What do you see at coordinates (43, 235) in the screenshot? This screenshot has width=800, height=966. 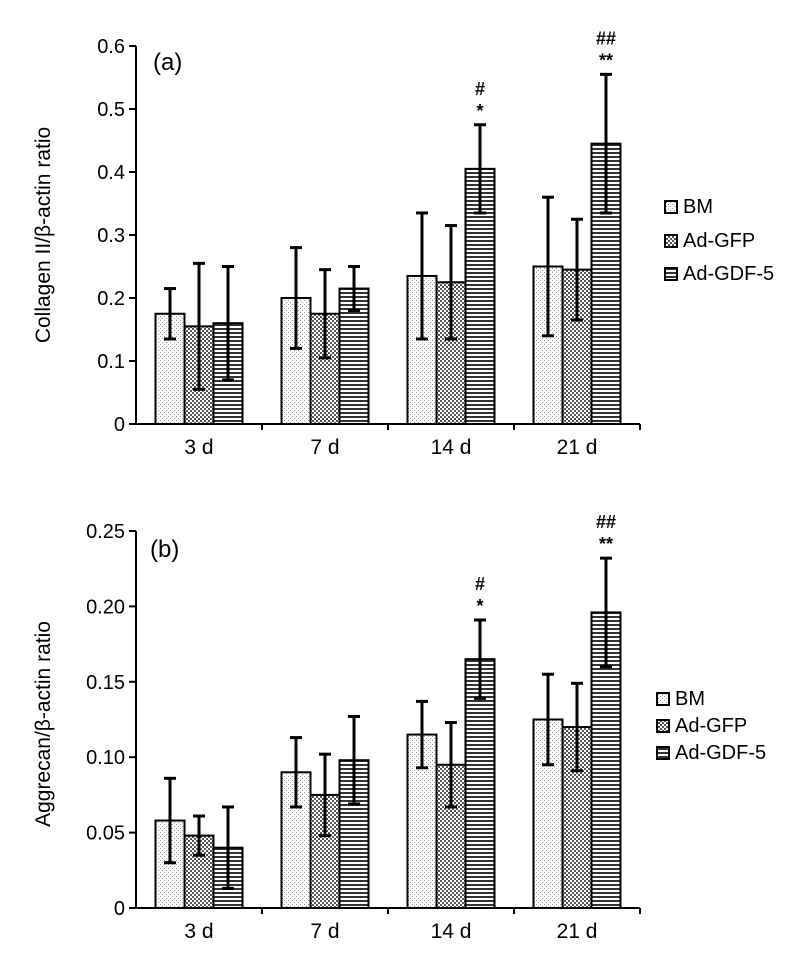 I see `y-axis-label-a: Collagen II/β-actin ratio` at bounding box center [43, 235].